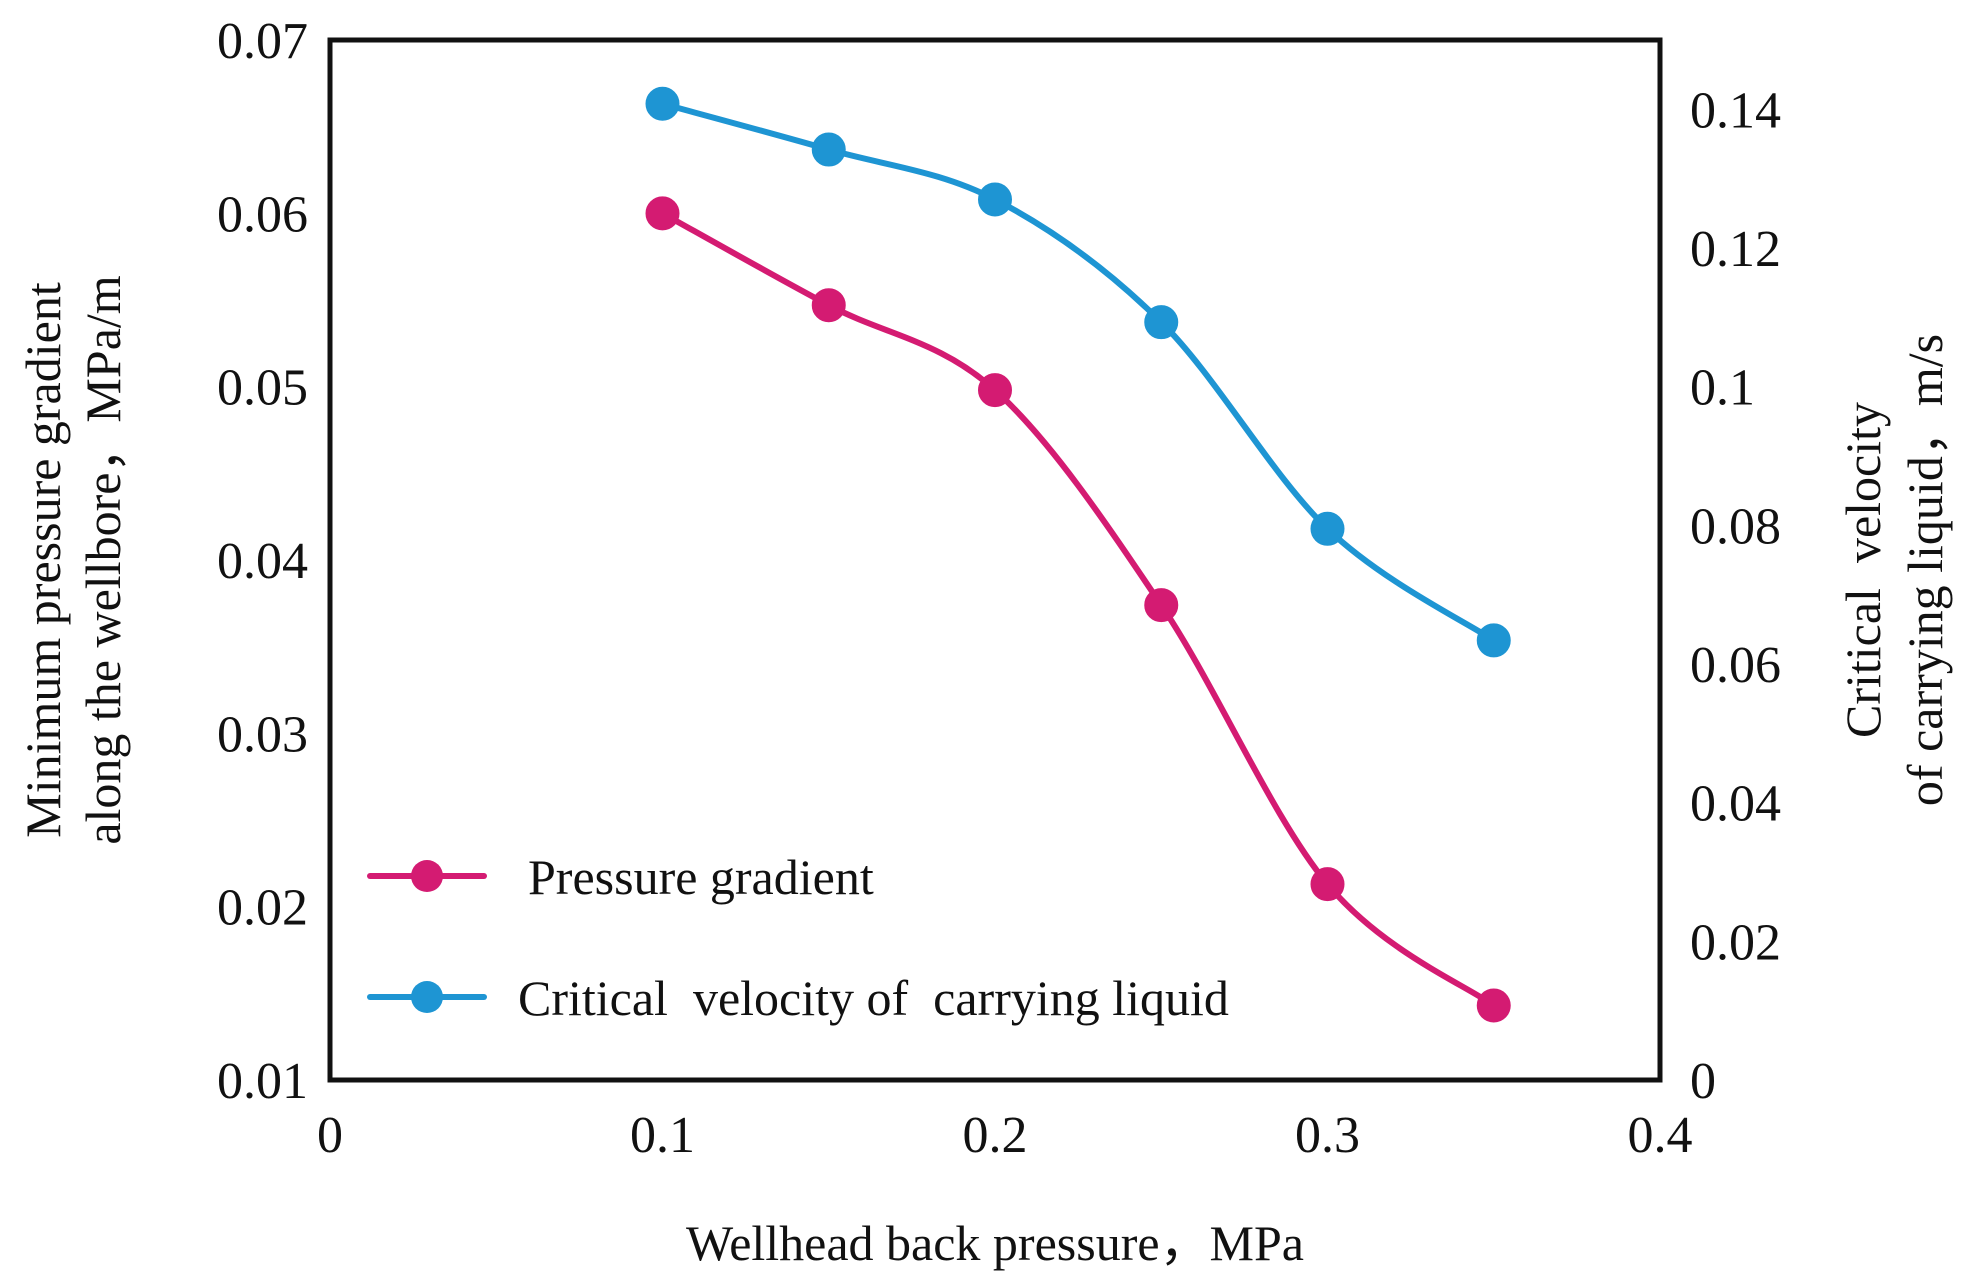 The height and width of the screenshot is (1288, 1980). What do you see at coordinates (427, 997) in the screenshot?
I see `legend-marker-critical-velocity` at bounding box center [427, 997].